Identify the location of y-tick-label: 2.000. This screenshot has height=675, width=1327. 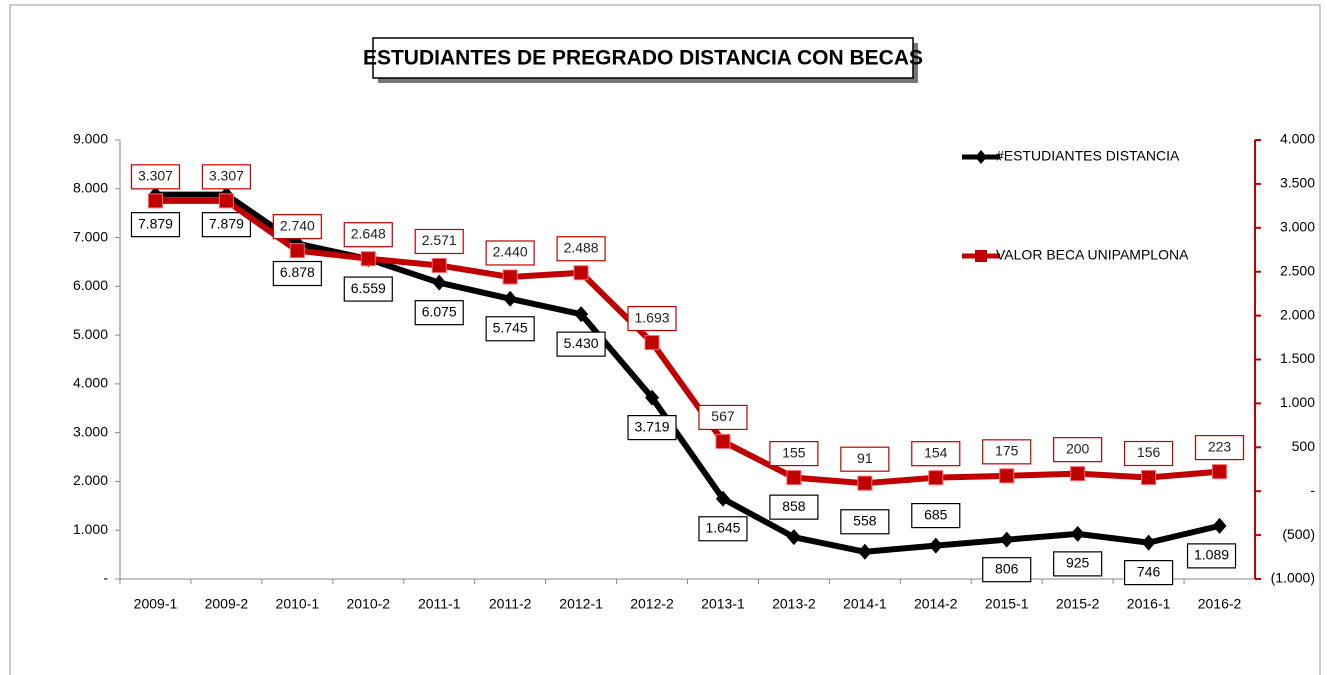
(90, 480).